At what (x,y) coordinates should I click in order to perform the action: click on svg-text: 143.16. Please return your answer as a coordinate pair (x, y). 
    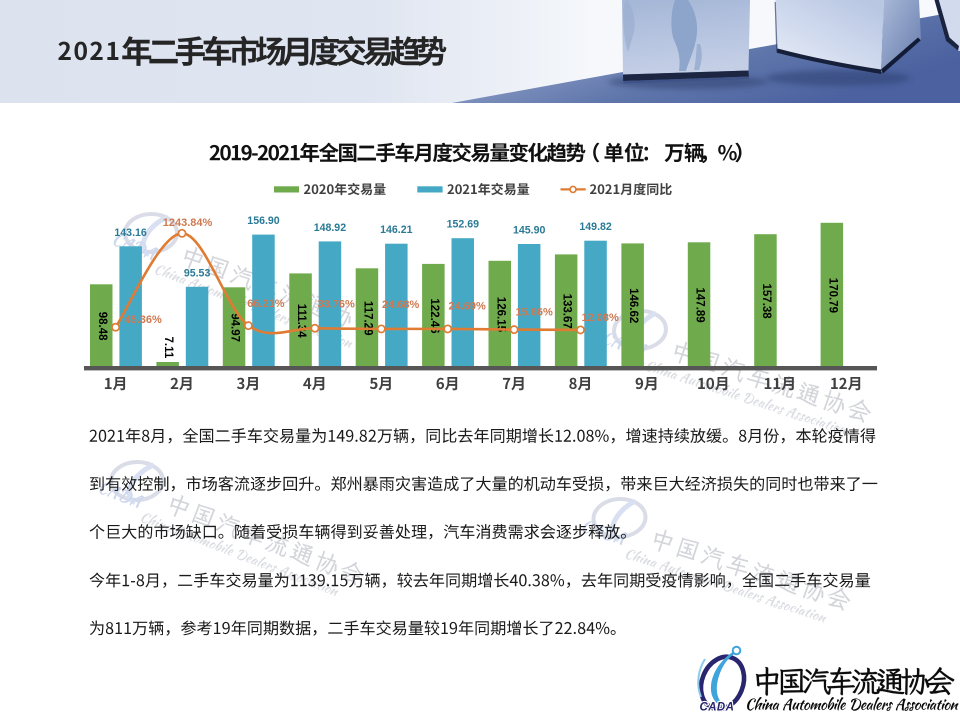
    Looking at the image, I should click on (130, 233).